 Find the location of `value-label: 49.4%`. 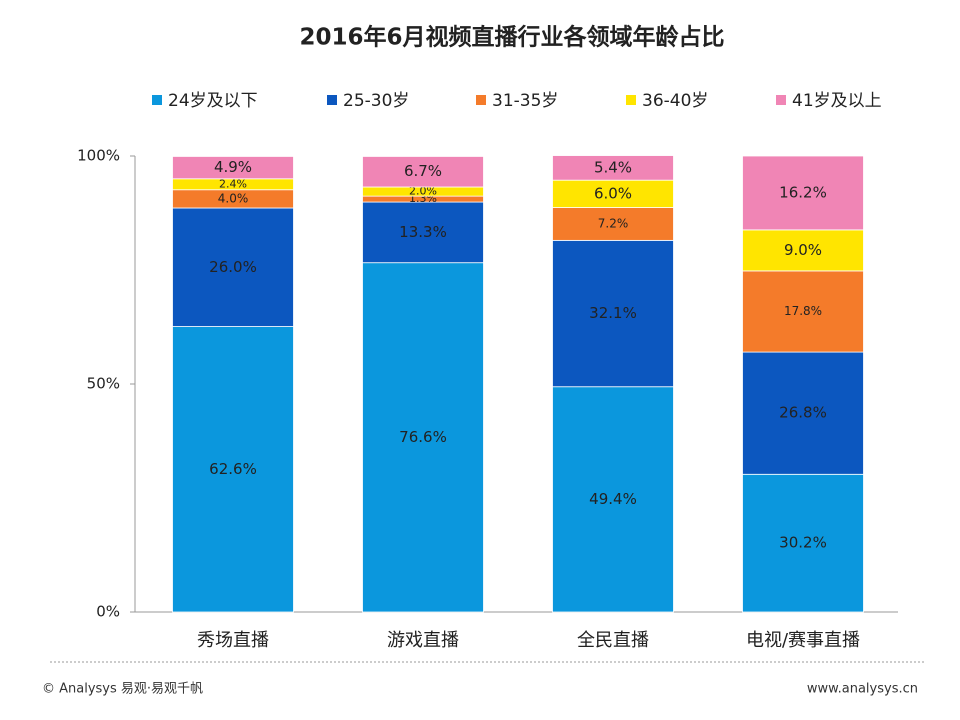

value-label: 49.4% is located at coordinates (613, 499).